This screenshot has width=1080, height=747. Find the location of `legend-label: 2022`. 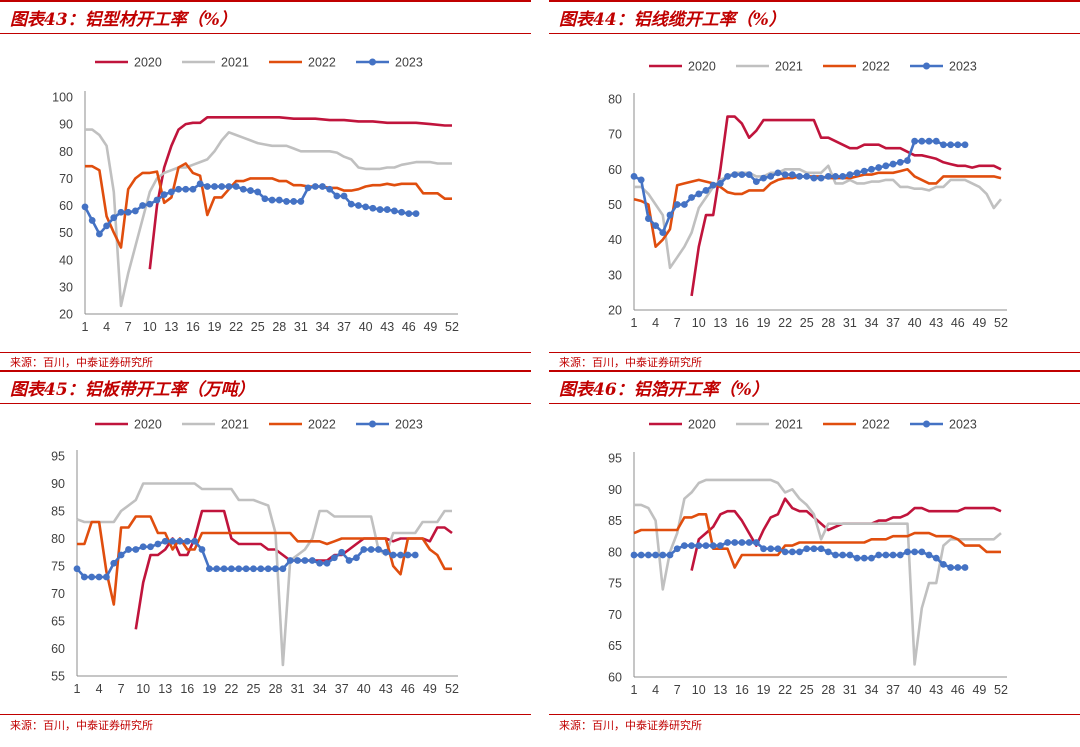

legend-label: 2022 is located at coordinates (876, 67).